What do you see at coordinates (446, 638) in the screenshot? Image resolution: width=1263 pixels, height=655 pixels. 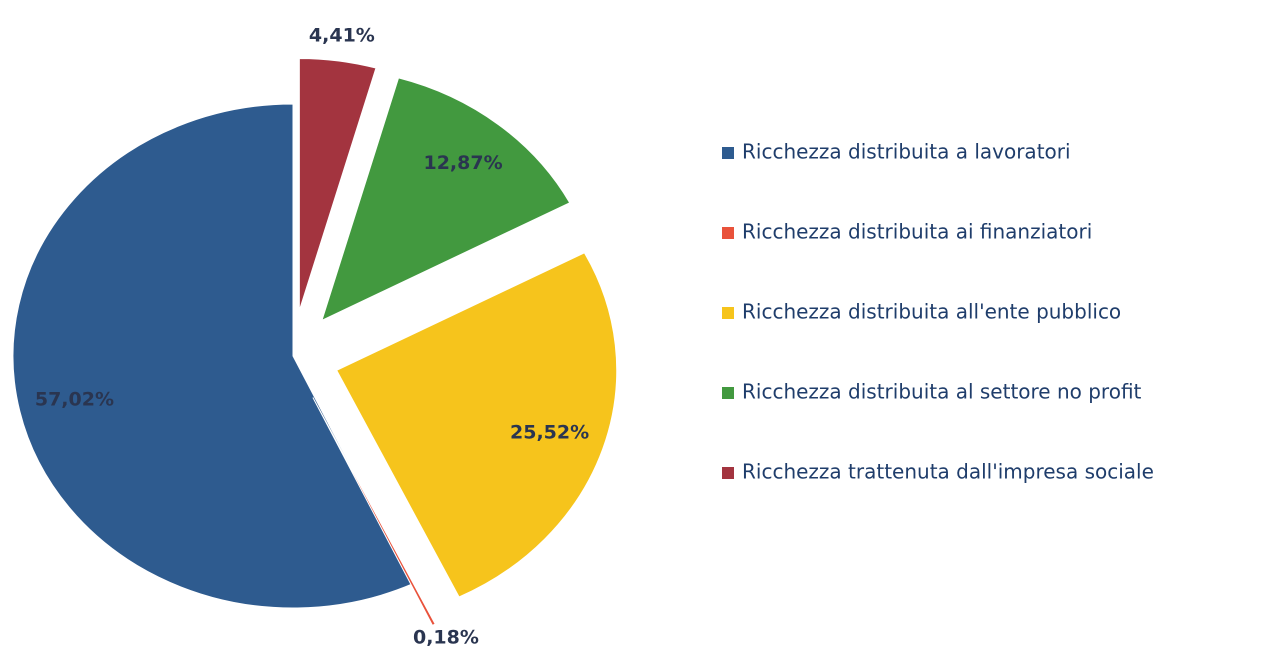 I see `data-label: 0,18%` at bounding box center [446, 638].